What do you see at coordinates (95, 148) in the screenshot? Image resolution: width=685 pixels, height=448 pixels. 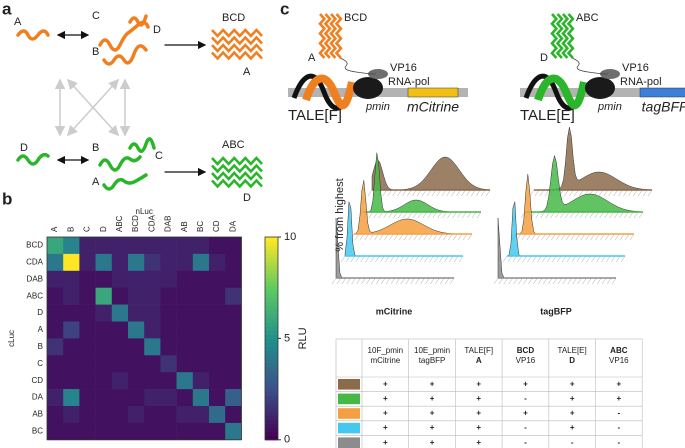 I see `peptide-label: B` at bounding box center [95, 148].